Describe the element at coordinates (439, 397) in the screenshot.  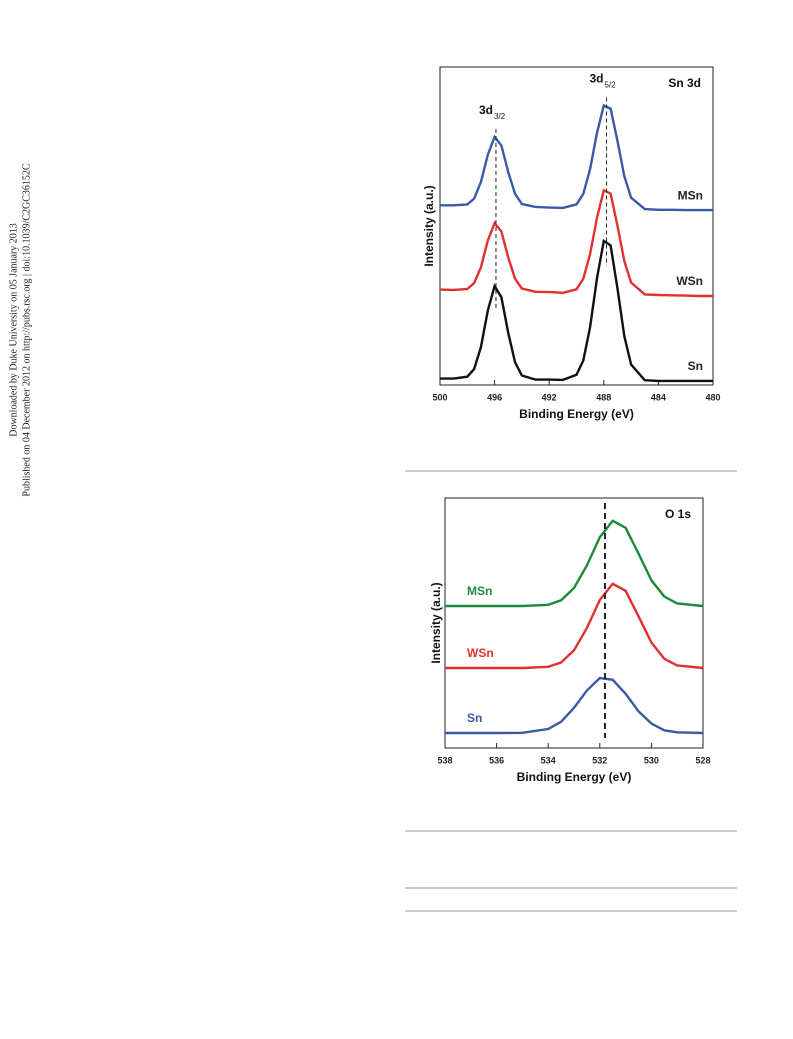
I see `x-tick-label: 500` at that location.